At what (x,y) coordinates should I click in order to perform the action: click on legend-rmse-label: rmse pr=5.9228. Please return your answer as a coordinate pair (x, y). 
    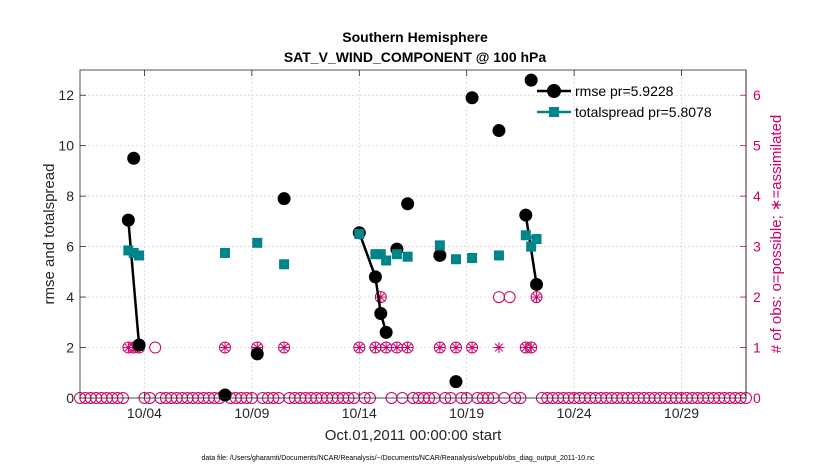
    Looking at the image, I should click on (624, 91).